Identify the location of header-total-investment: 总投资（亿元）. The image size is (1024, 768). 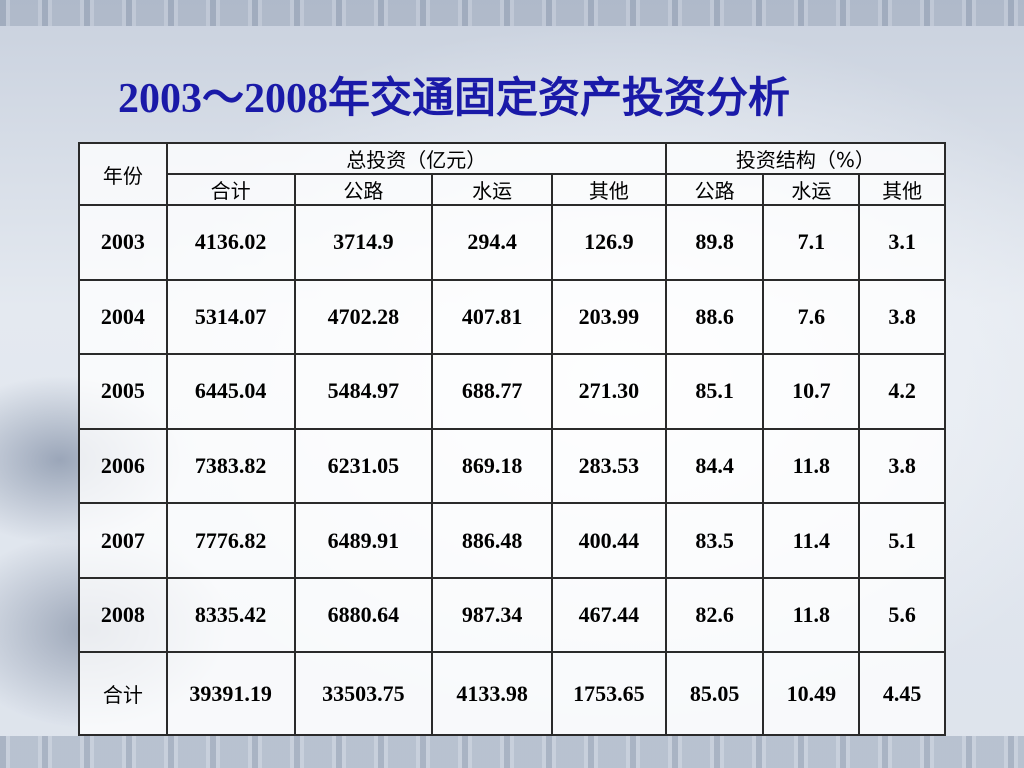
(416, 158).